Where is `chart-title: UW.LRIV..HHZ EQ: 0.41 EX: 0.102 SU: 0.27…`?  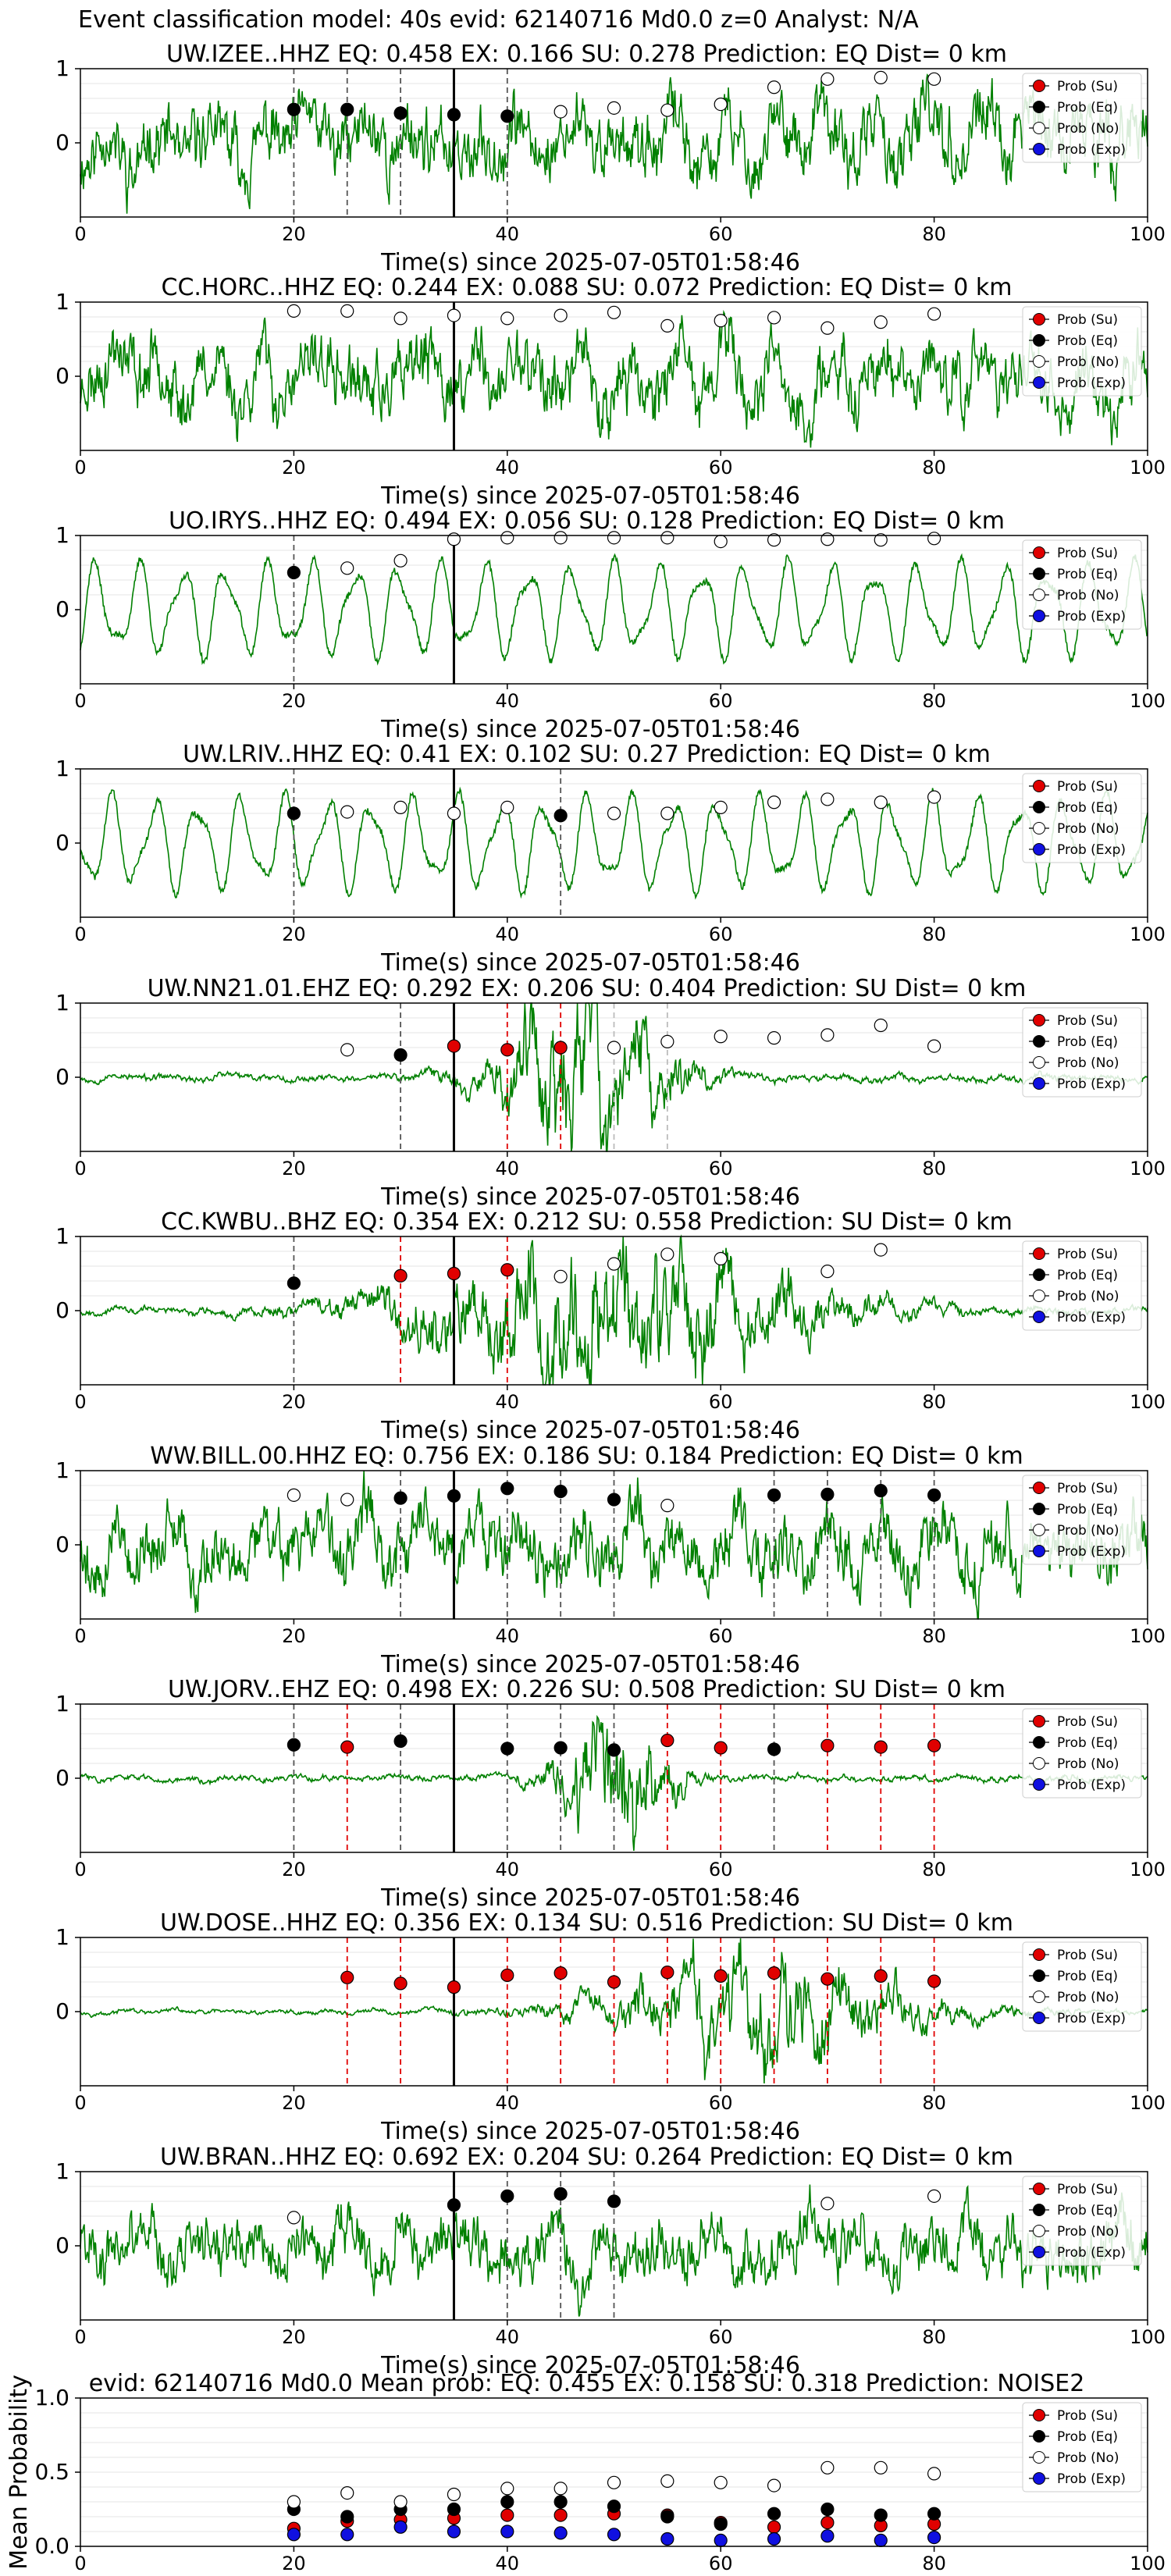
chart-title: UW.LRIV..HHZ EQ: 0.41 EX: 0.102 SU: 0.27… is located at coordinates (587, 754).